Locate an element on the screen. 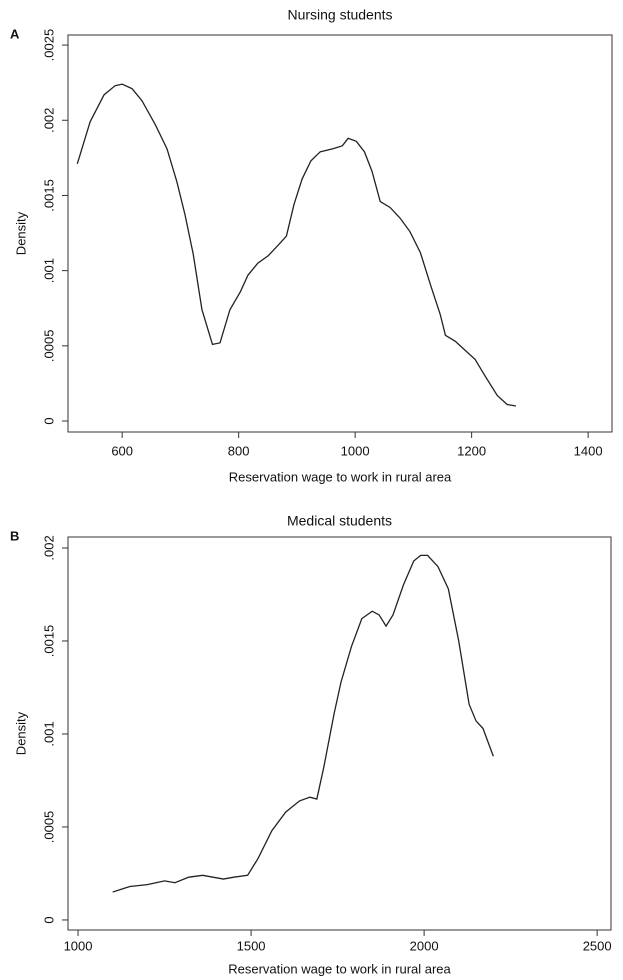 This screenshot has height=980, width=623. x-tick-label: 2000 is located at coordinates (424, 945).